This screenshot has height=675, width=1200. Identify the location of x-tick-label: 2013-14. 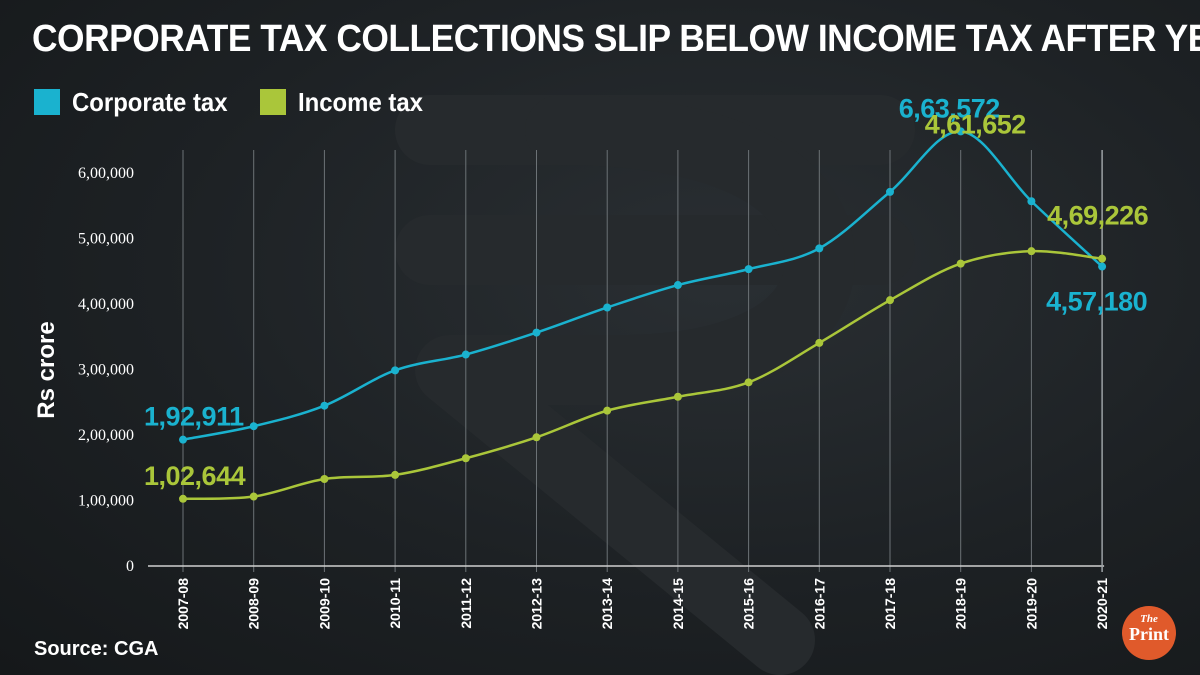
(607, 604).